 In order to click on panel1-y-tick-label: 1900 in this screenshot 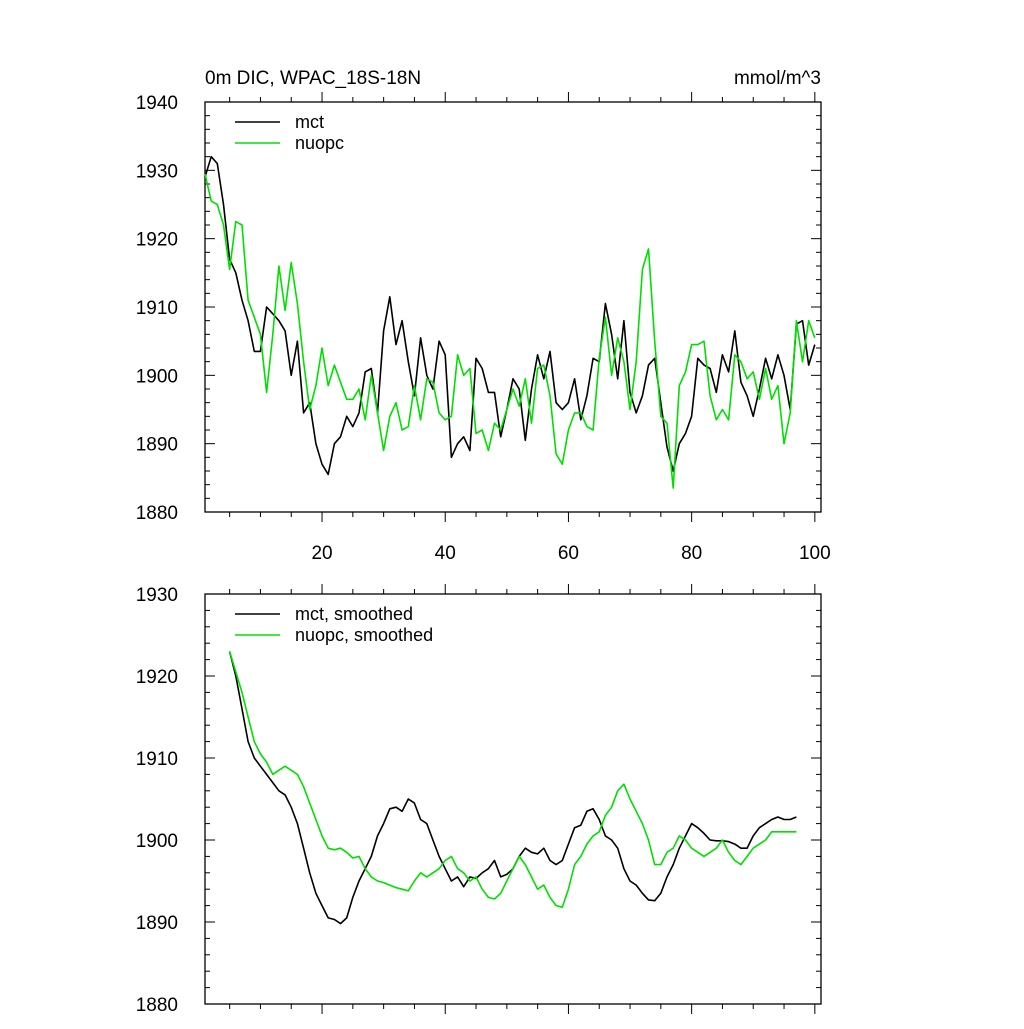, I will do `click(157, 376)`.